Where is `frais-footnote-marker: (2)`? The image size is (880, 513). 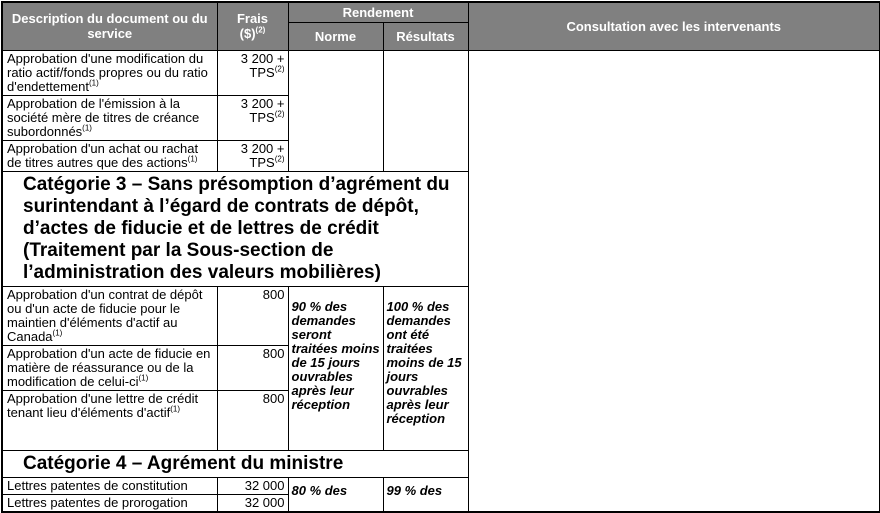 frais-footnote-marker: (2) is located at coordinates (260, 30).